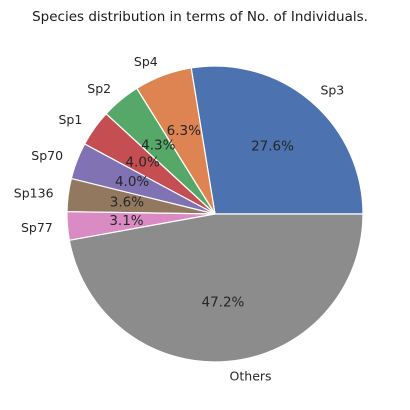  Describe the element at coordinates (184, 131) in the screenshot. I see `percent-label-sp4: 6.3%` at that location.